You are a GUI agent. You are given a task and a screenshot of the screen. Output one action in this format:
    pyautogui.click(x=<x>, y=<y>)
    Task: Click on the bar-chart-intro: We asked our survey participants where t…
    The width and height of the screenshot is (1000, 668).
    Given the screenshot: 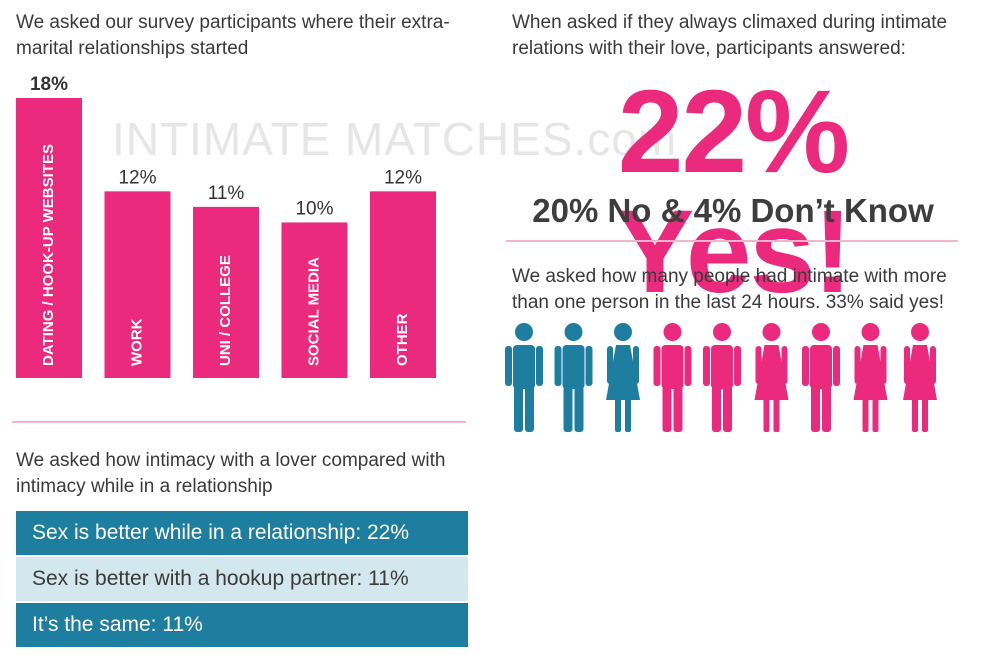 What is the action you would take?
    pyautogui.click(x=233, y=35)
    